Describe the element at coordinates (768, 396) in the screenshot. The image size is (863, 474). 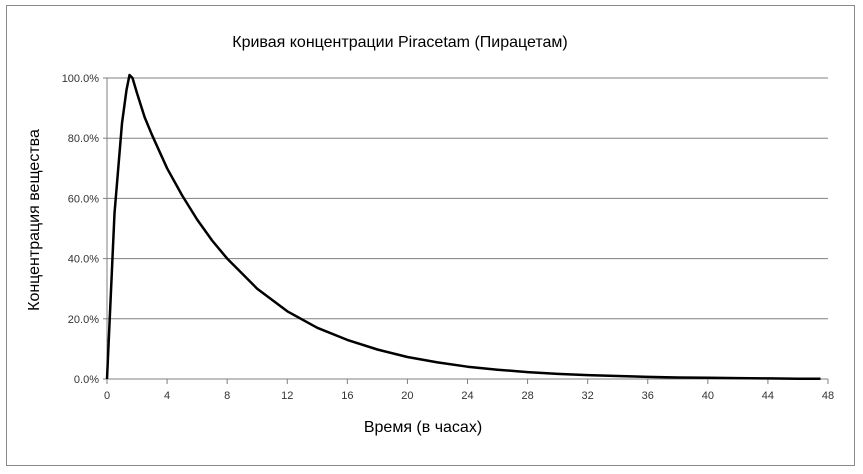
I see `x-tick-label: 44` at that location.